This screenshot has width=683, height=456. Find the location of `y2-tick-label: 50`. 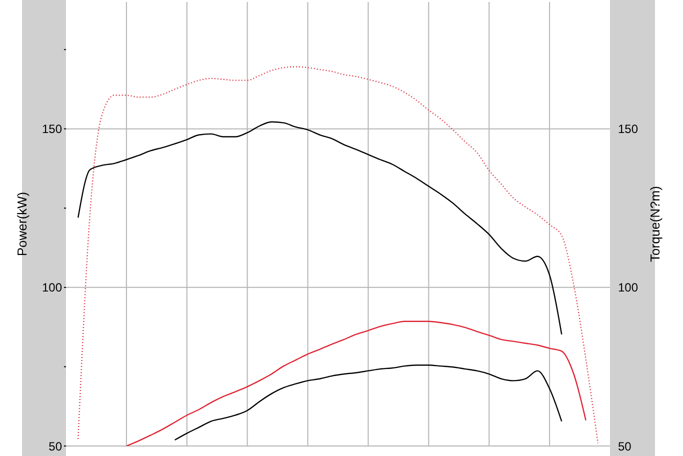

y2-tick-label: 50 is located at coordinates (625, 446).